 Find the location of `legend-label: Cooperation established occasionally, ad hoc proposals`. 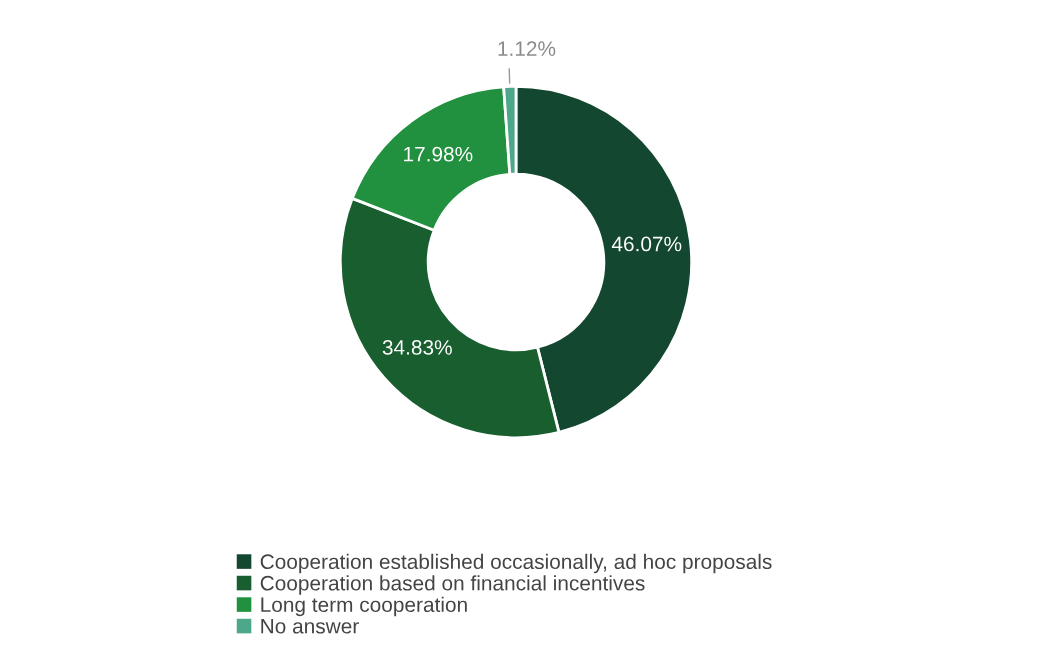

legend-label: Cooperation established occasionally, ad hoc proposals is located at coordinates (516, 563).